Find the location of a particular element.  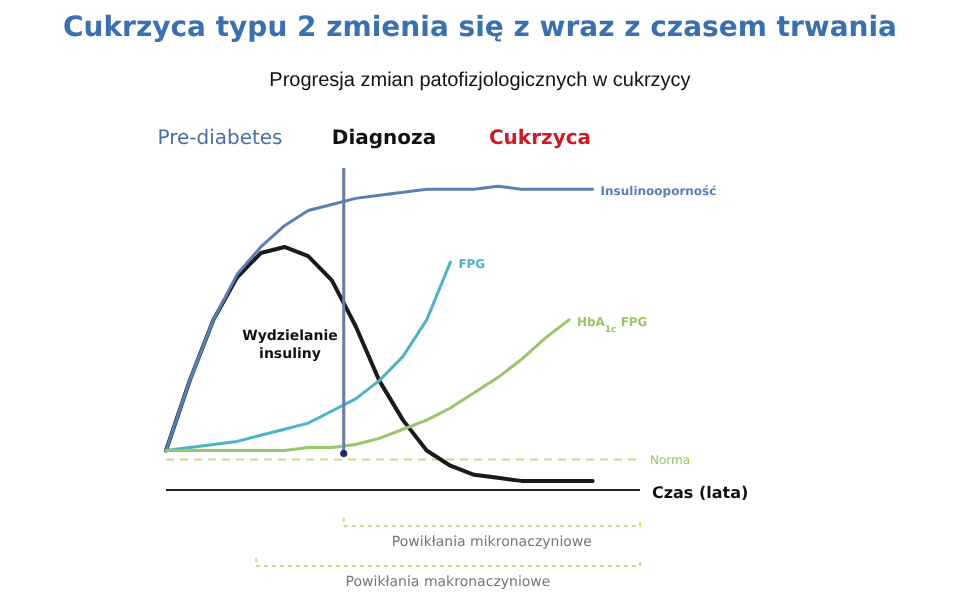

text: Diagnoza is located at coordinates (384, 139).